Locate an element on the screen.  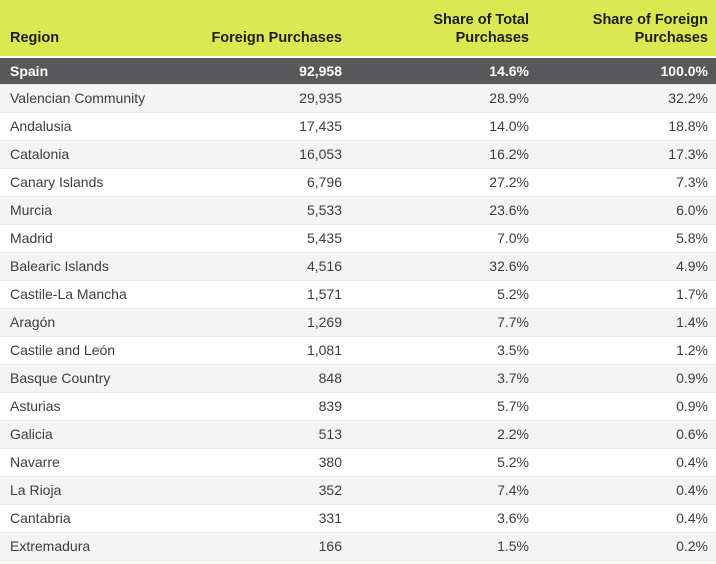
summary-region-cell: Spain is located at coordinates (29, 70).